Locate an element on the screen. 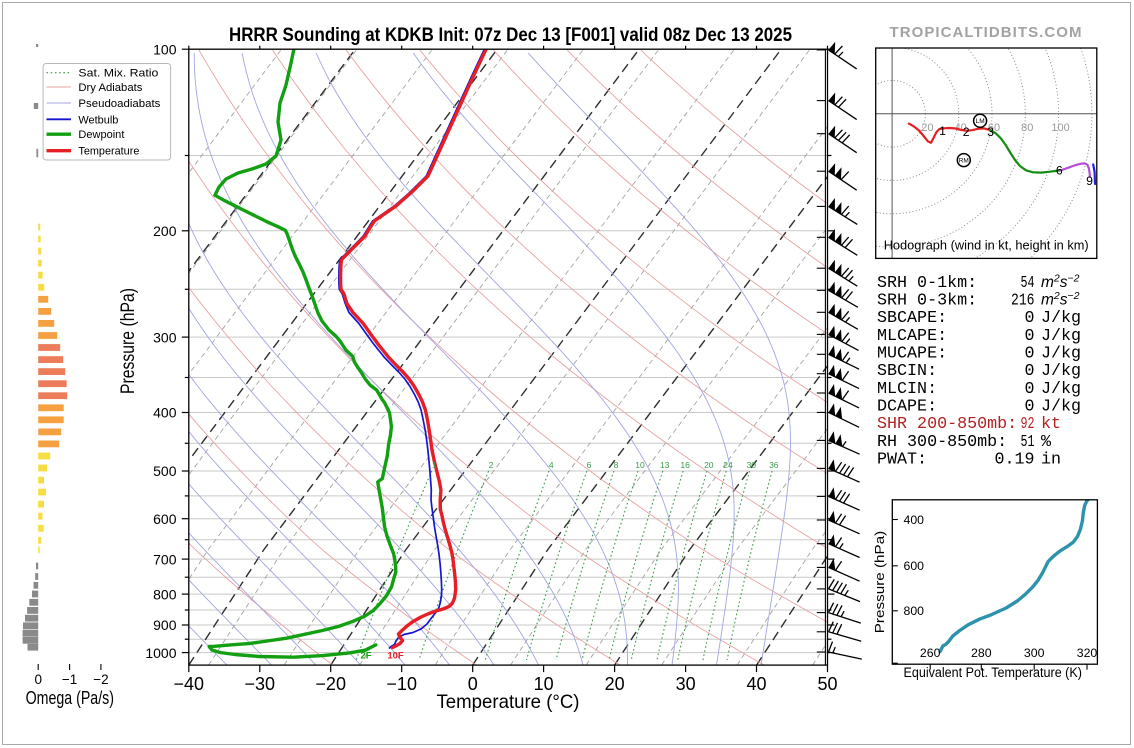 The width and height of the screenshot is (1134, 748). svg-text: SBCAPE: is located at coordinates (912, 318).